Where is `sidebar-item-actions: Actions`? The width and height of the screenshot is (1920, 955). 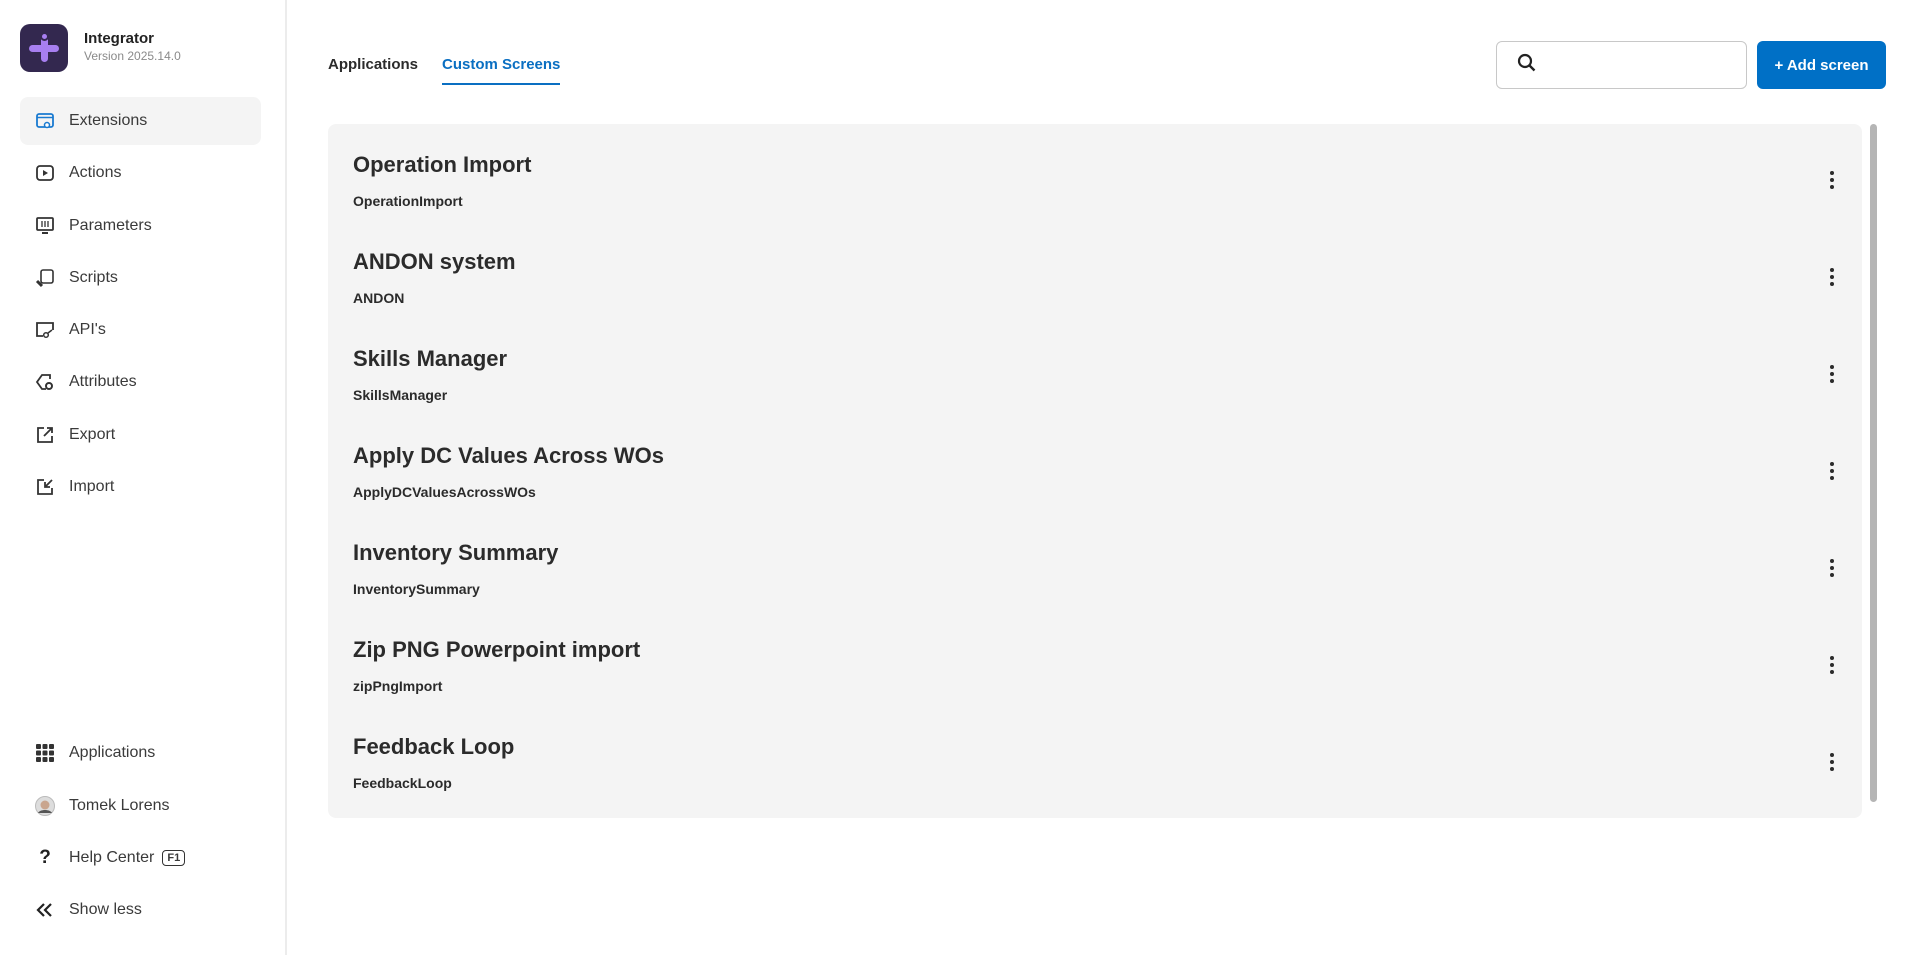 sidebar-item-actions: Actions is located at coordinates (140, 173).